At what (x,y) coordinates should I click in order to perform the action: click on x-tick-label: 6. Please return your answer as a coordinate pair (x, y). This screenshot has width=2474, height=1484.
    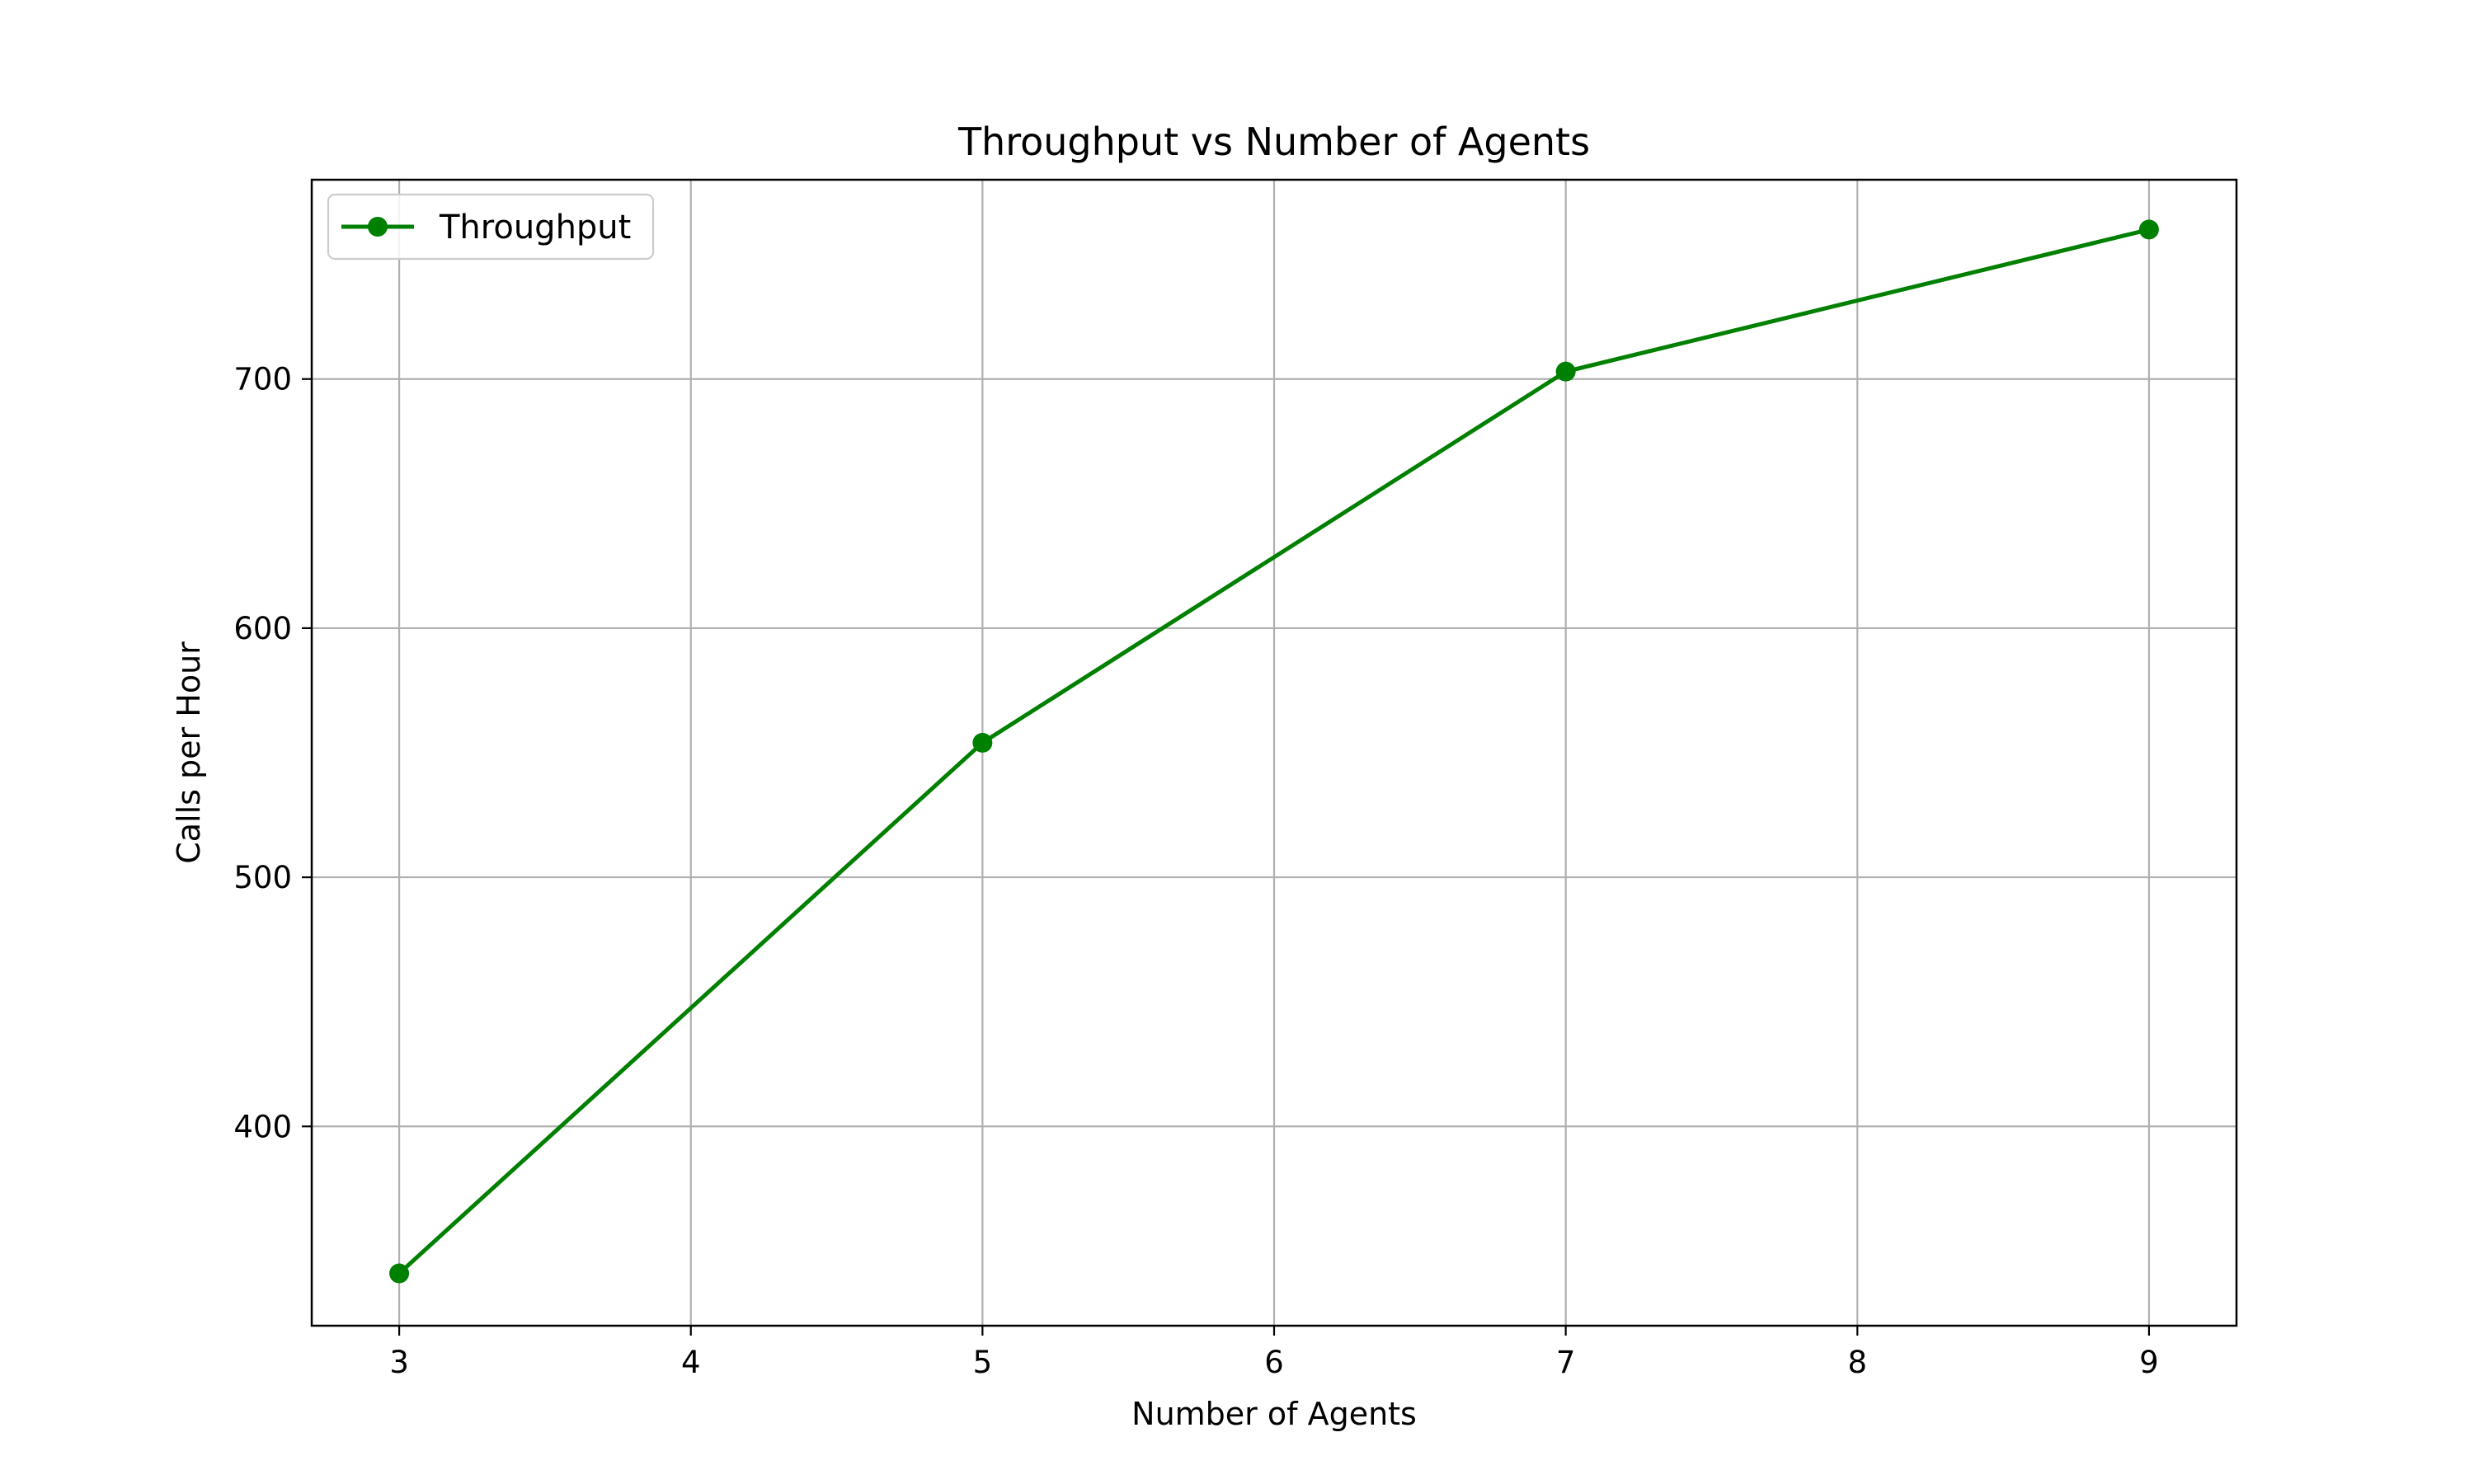
    Looking at the image, I should click on (1274, 1362).